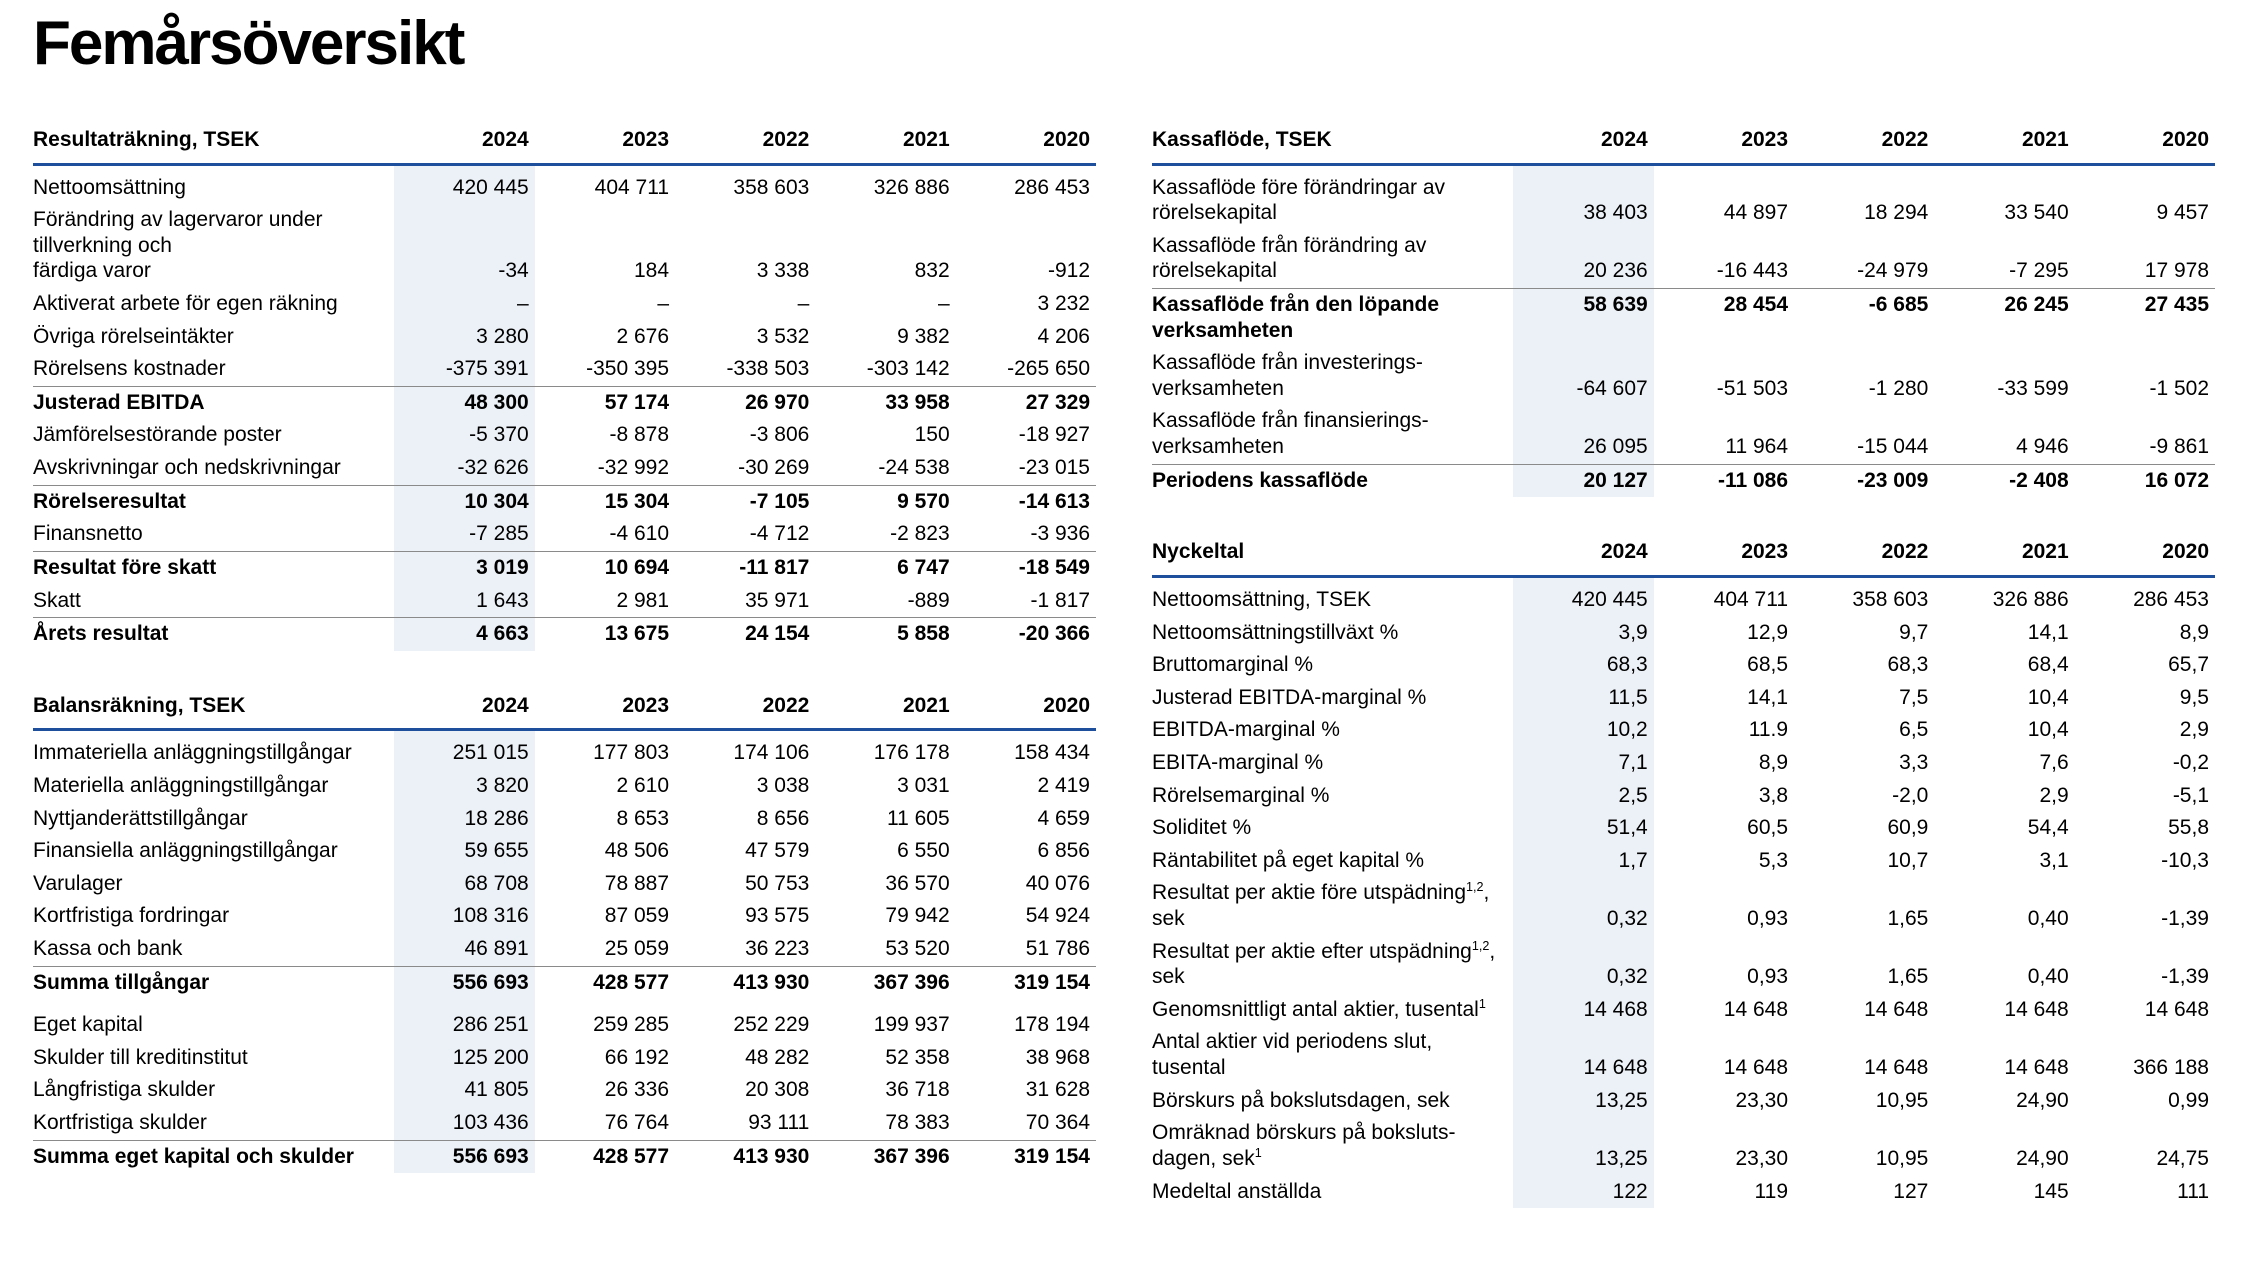 The width and height of the screenshot is (2248, 1266). What do you see at coordinates (1768, 665) in the screenshot?
I see `value-cell: 68,5` at bounding box center [1768, 665].